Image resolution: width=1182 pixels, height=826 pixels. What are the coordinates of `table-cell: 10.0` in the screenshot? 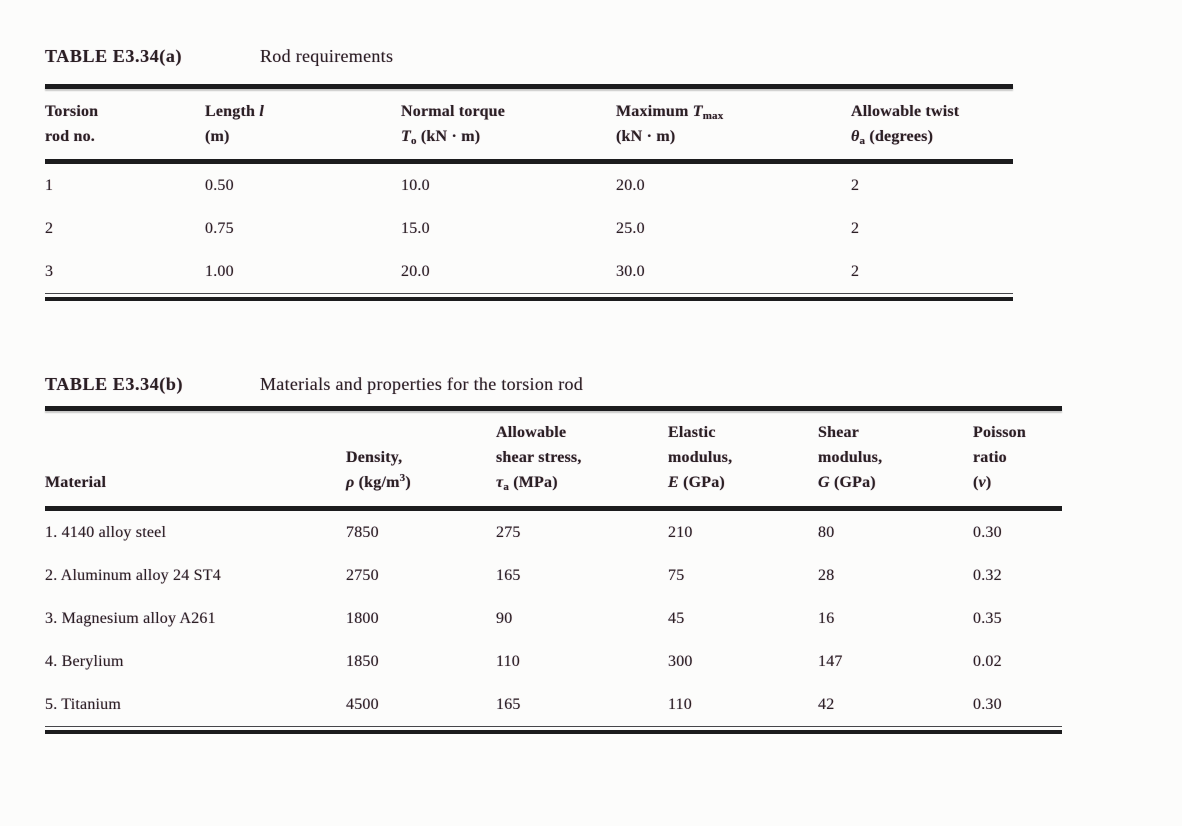 It's located at (415, 185).